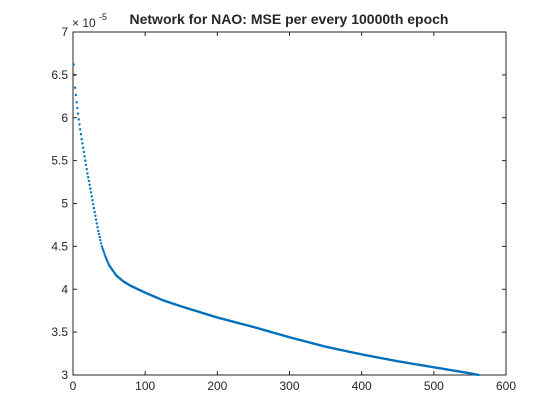 The width and height of the screenshot is (560, 420). What do you see at coordinates (64, 32) in the screenshot?
I see `y-tick-label: 7` at bounding box center [64, 32].